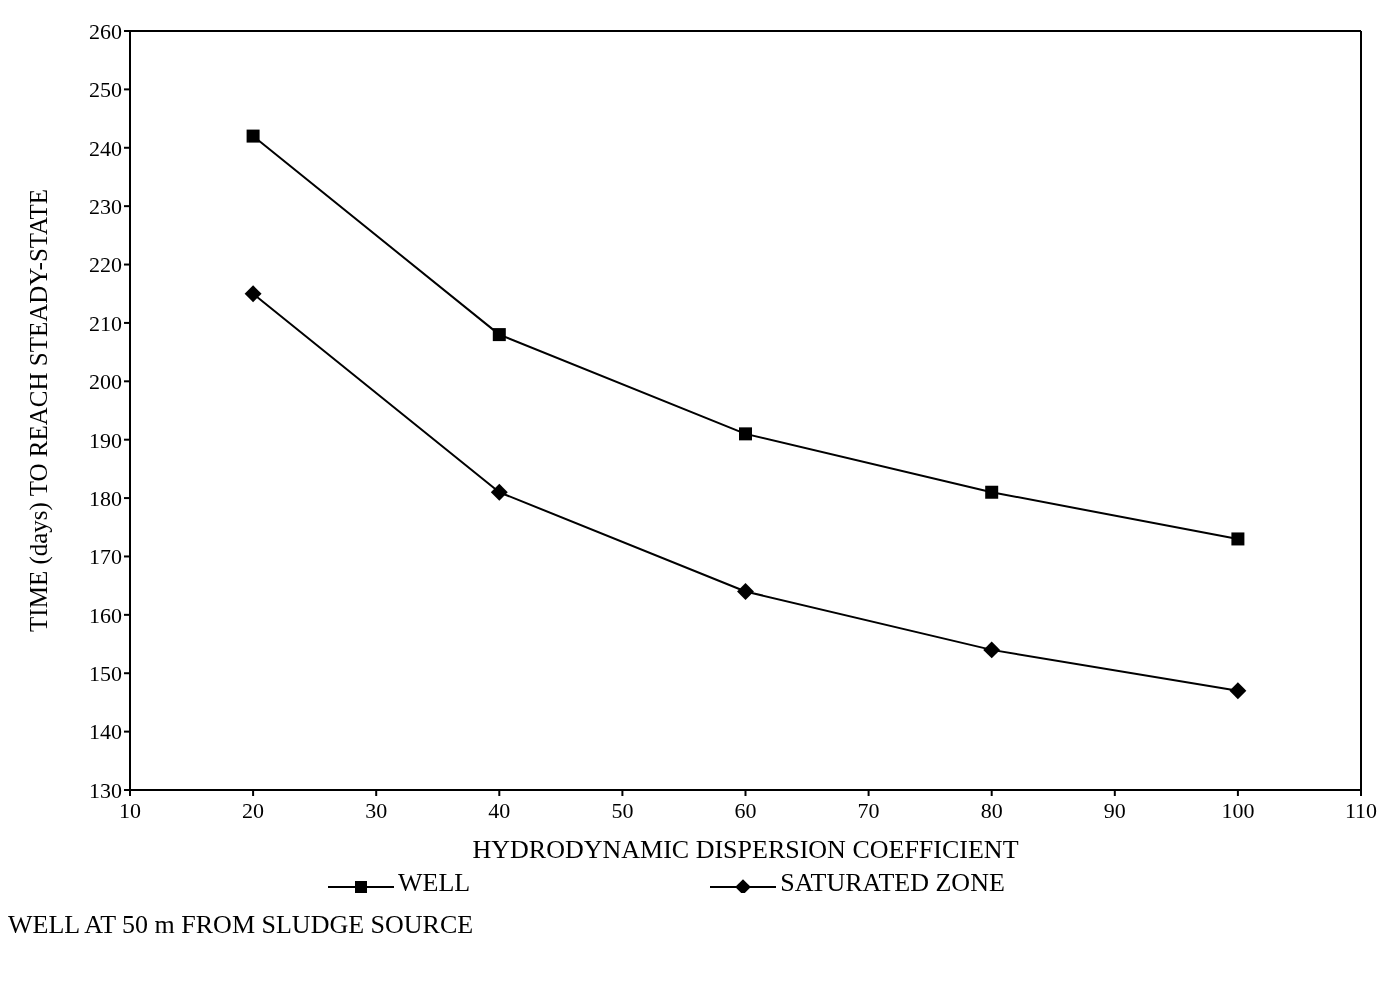 The height and width of the screenshot is (991, 1390). Describe the element at coordinates (105, 615) in the screenshot. I see `y-tick-label: 160` at that location.